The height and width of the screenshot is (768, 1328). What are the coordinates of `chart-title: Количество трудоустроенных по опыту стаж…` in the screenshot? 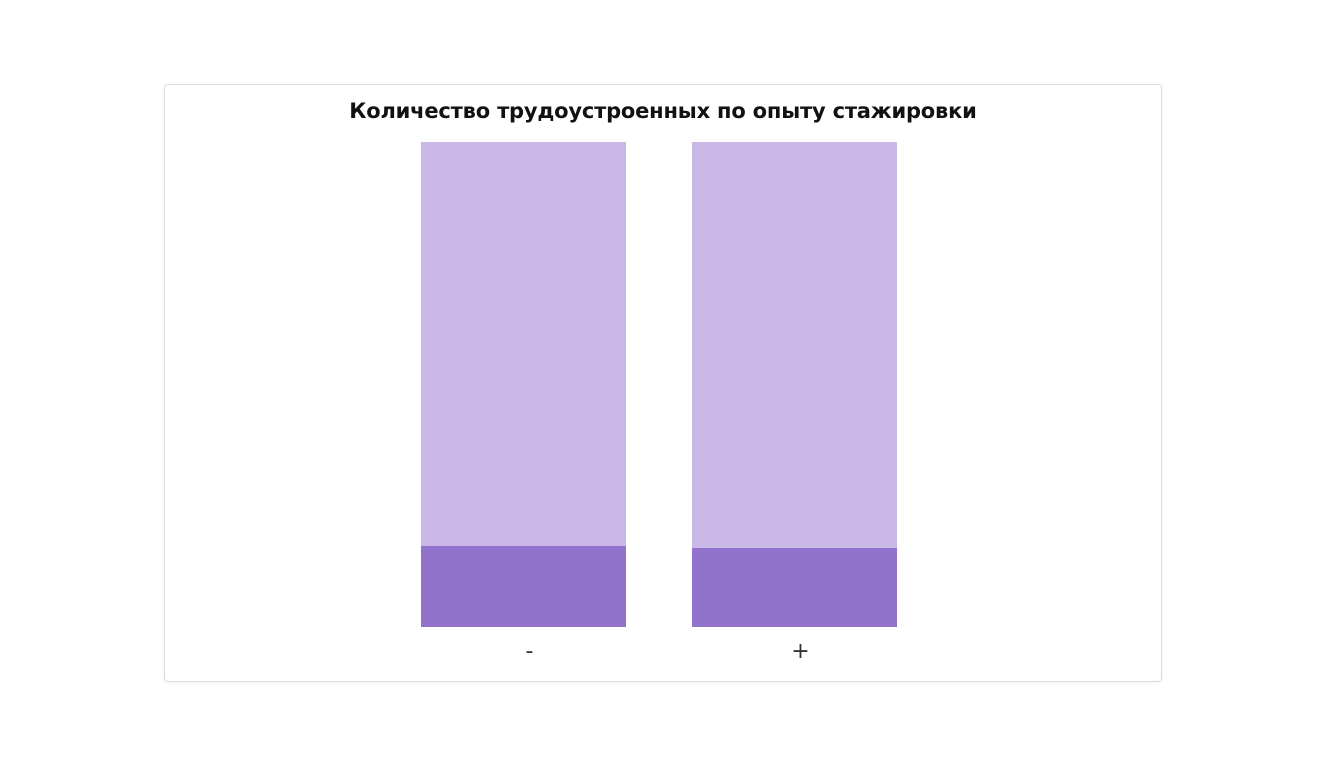 It's located at (663, 111).